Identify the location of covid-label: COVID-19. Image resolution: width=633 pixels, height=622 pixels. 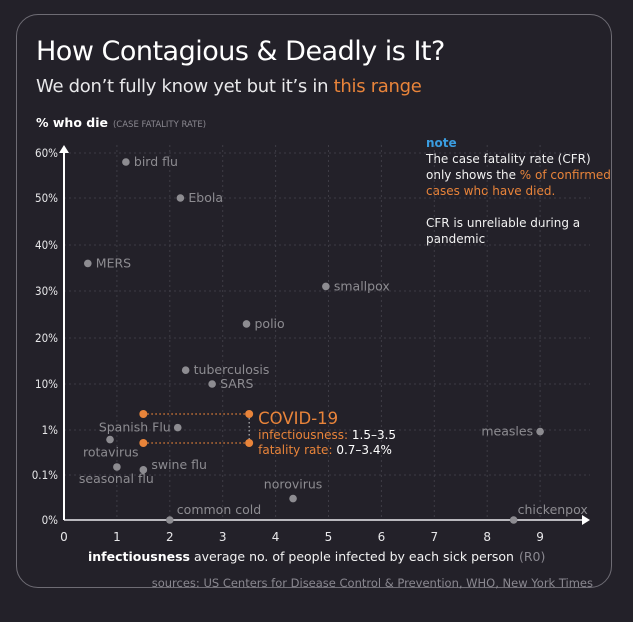
(298, 418).